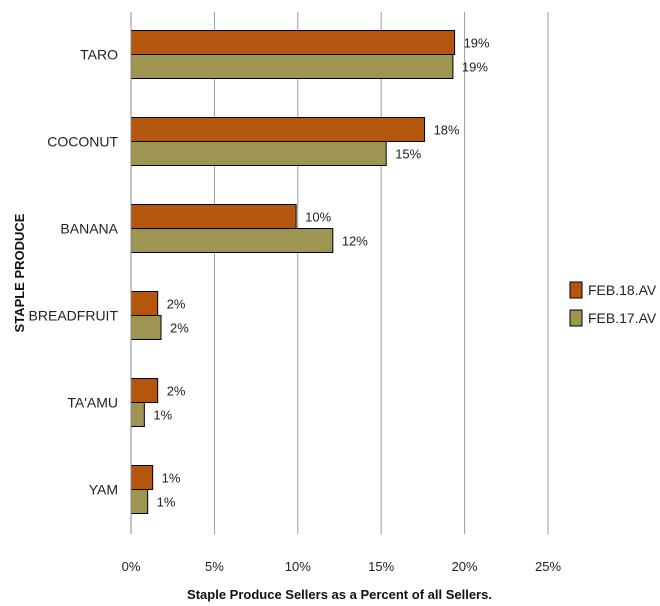  Describe the element at coordinates (74, 316) in the screenshot. I see `category-label: BREADFRUIT` at that location.